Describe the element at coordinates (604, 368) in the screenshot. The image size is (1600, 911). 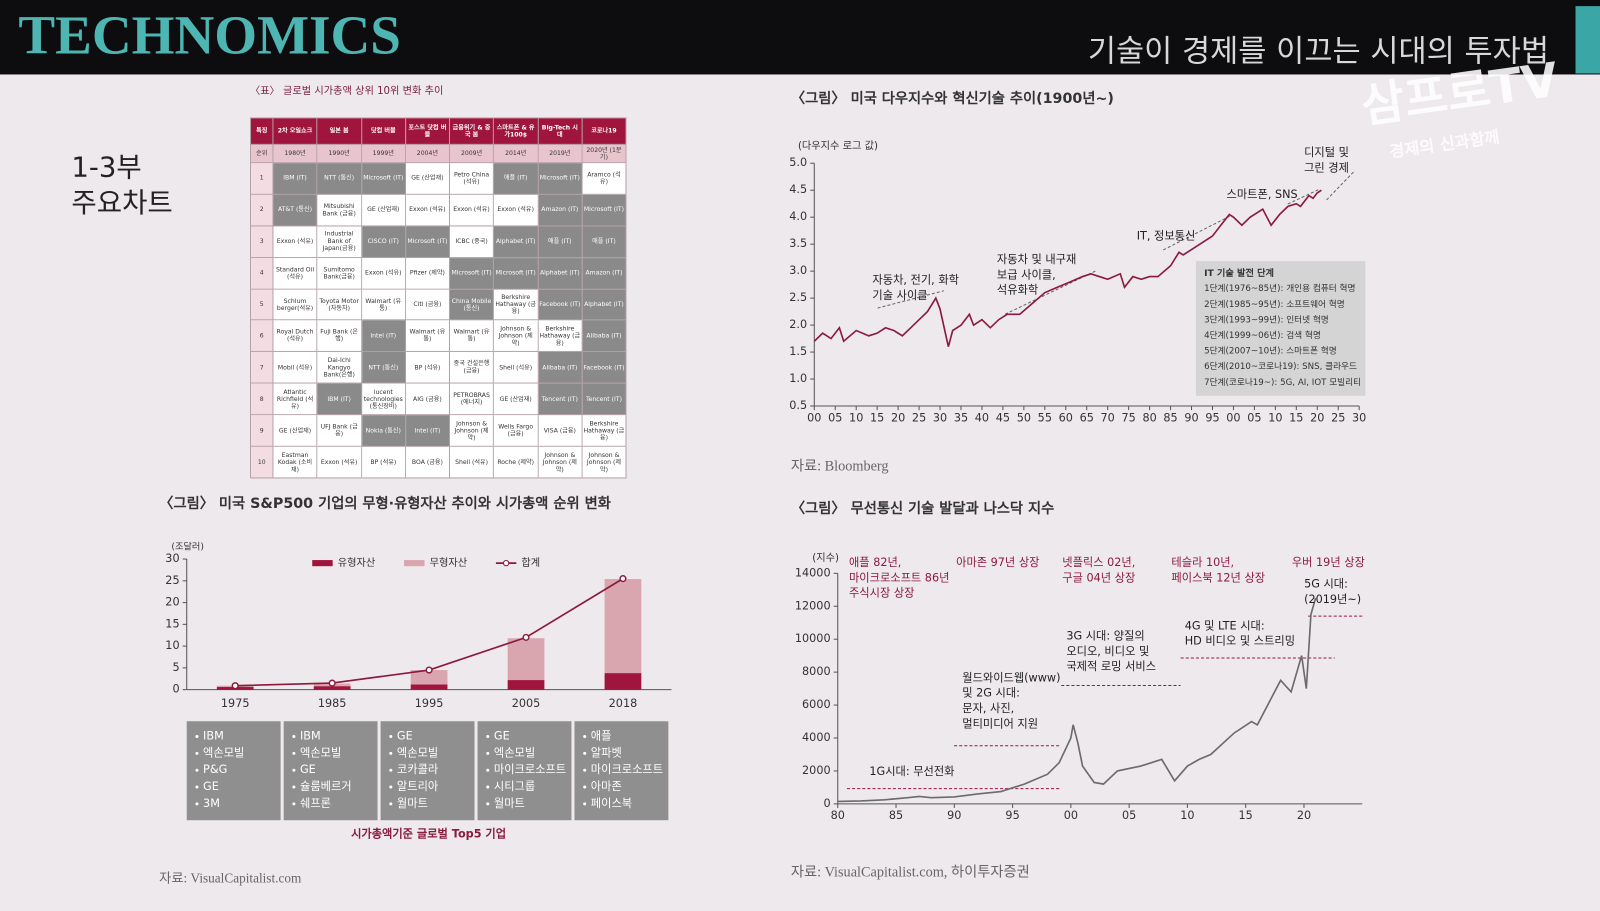
I see `table-cell: Facebook (IT)` at that location.